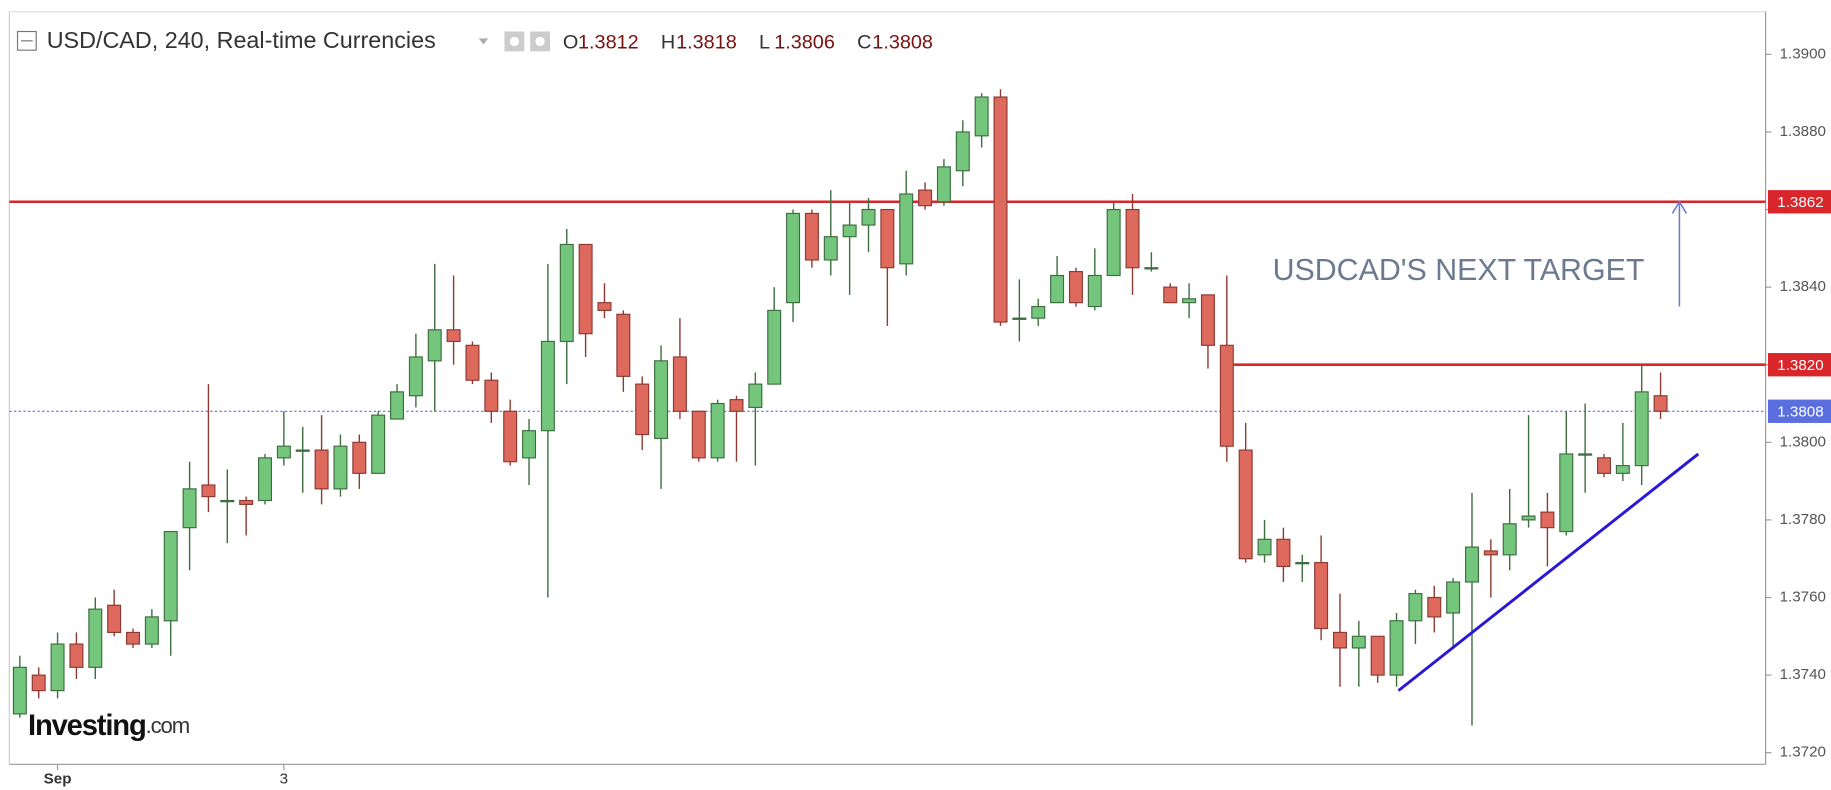  I want to click on price-label: 1.3820, so click(1800, 365).